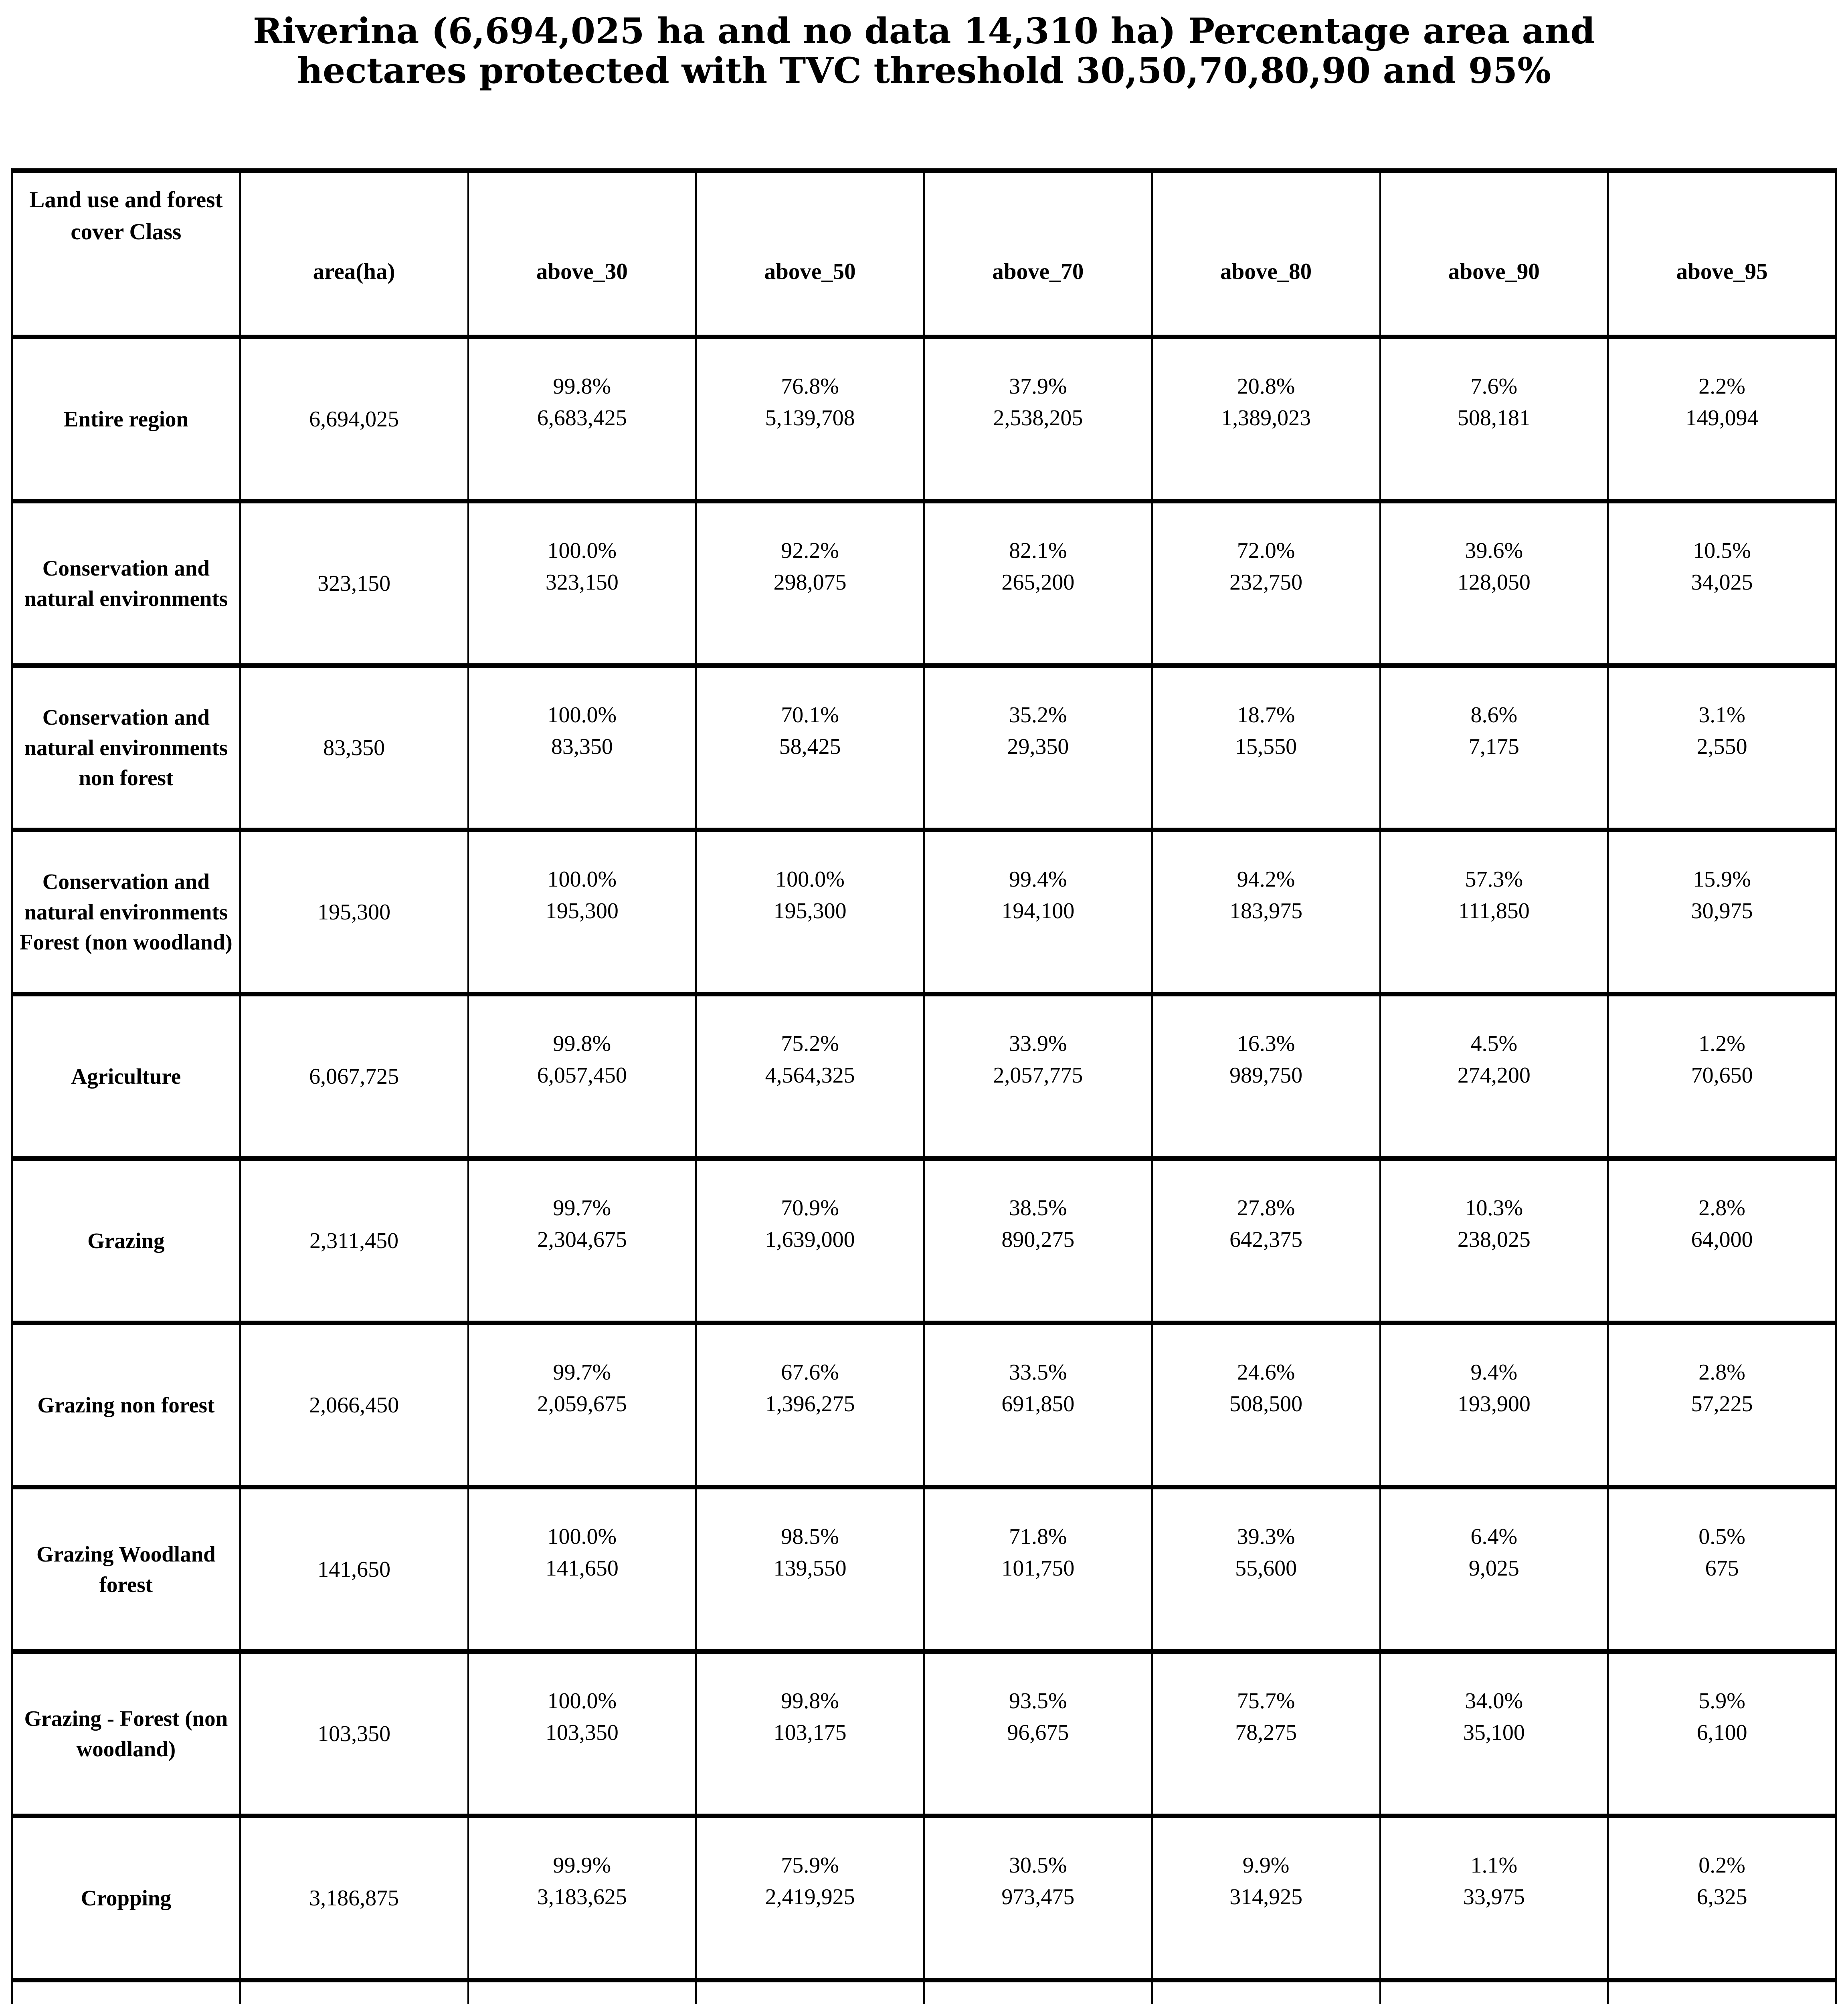 The image size is (1848, 2004). Describe the element at coordinates (810, 1552) in the screenshot. I see `percent-hectare-pair: 98.5% 139,550` at that location.